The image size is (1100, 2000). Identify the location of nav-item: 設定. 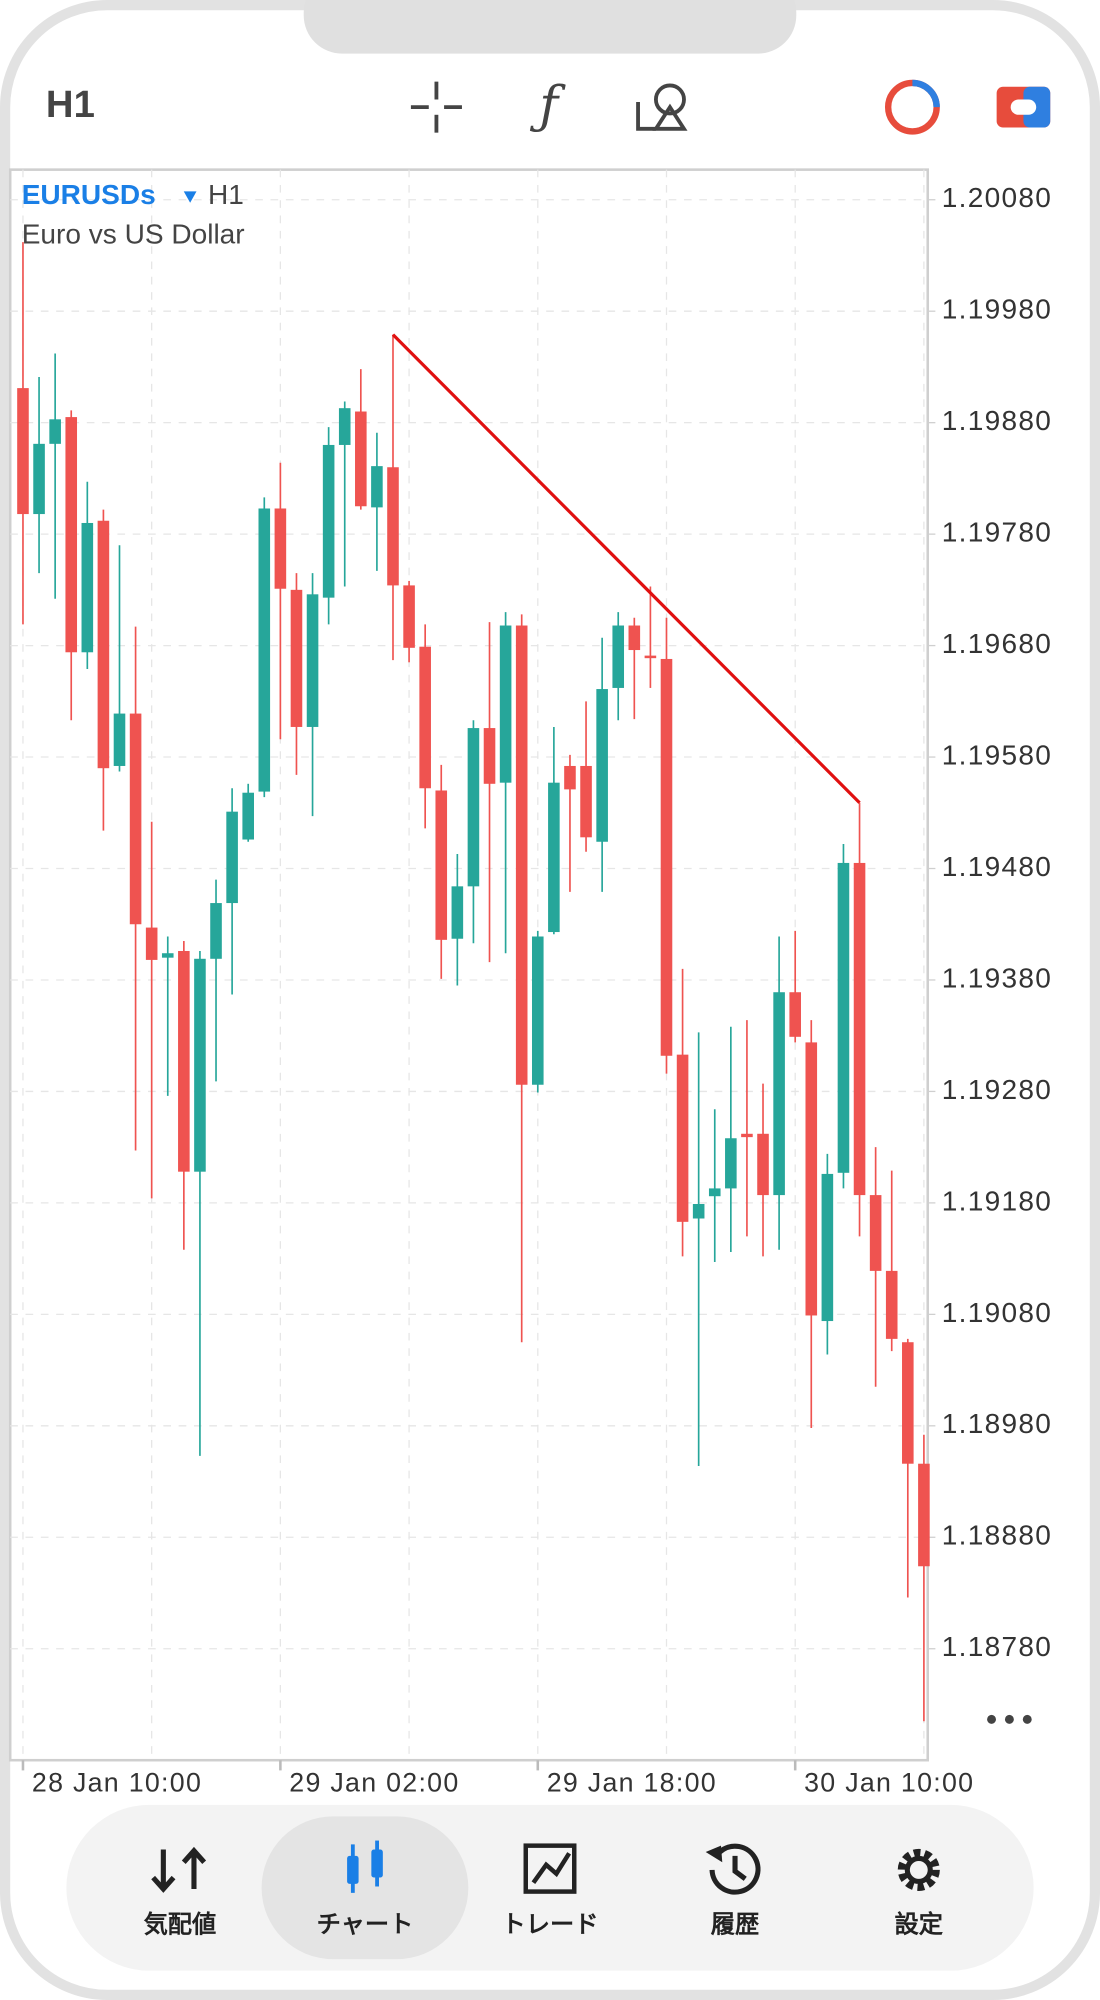
(919, 1893).